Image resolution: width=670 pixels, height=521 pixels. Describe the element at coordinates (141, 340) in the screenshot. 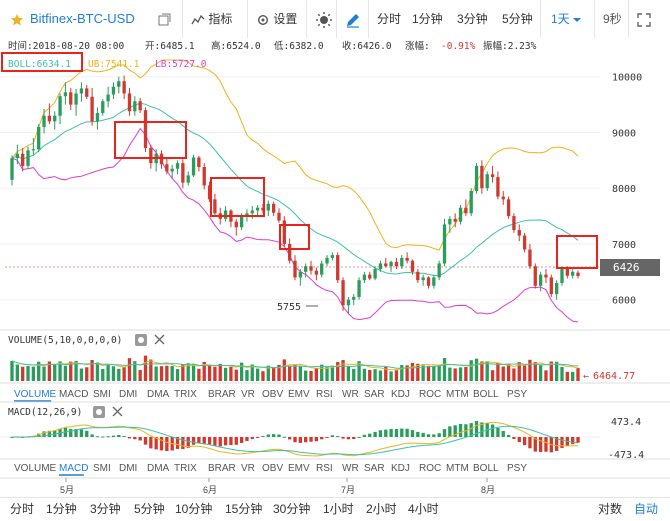

I see `volume-settings-icon` at that location.